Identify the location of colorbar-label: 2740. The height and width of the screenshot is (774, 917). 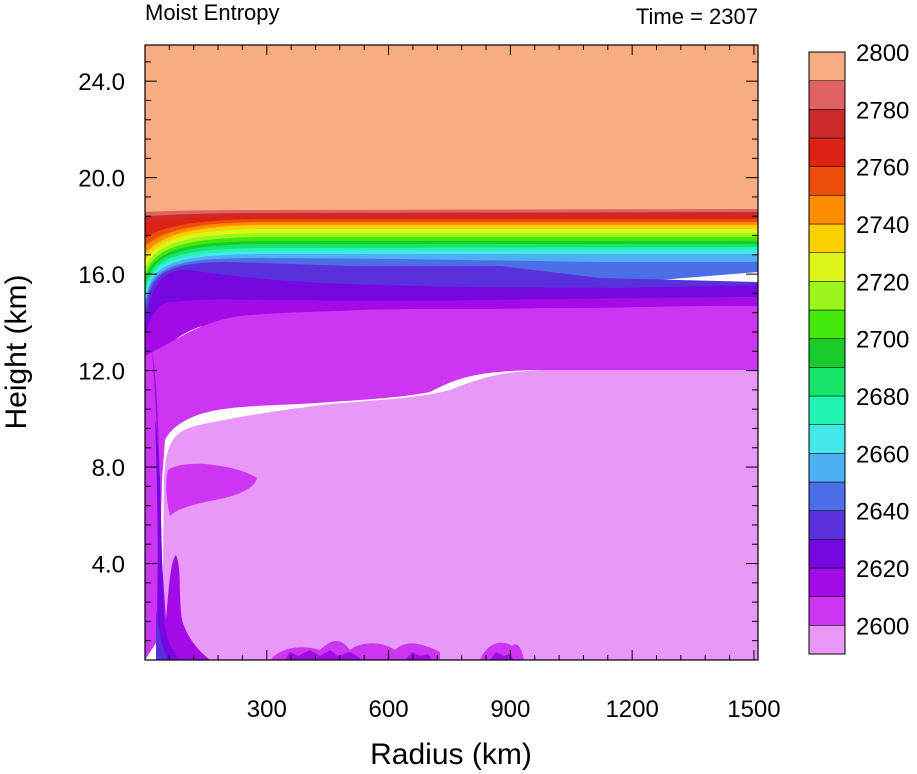
(882, 225).